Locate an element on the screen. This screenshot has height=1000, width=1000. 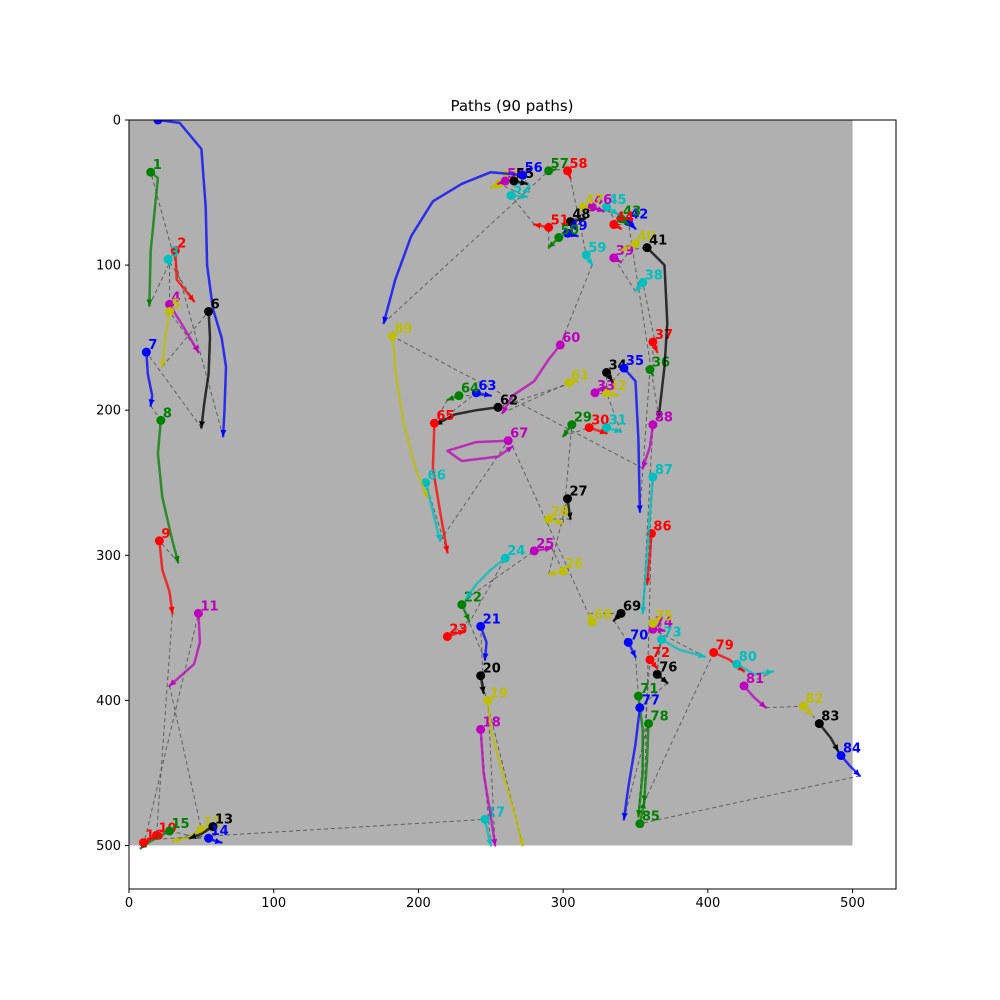
path-label-75: 75 is located at coordinates (664, 616).